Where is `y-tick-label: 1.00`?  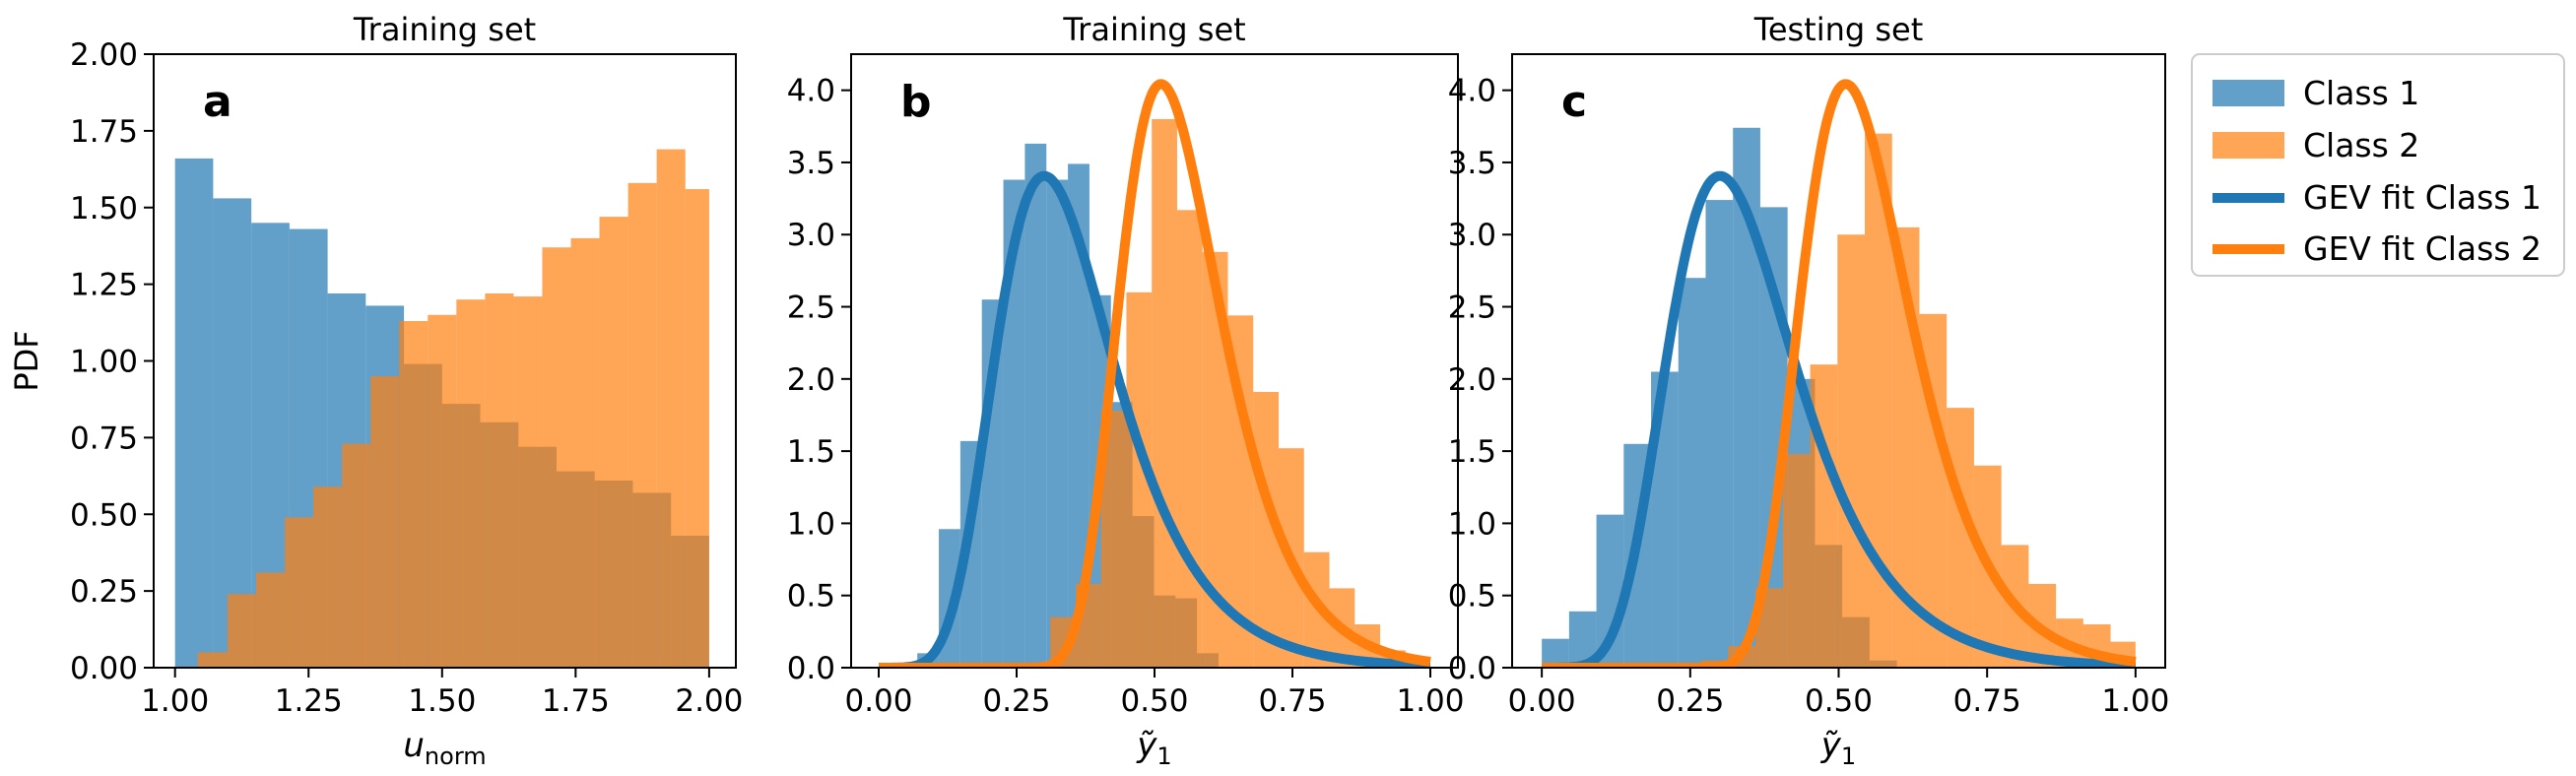
y-tick-label: 1.00 is located at coordinates (104, 362).